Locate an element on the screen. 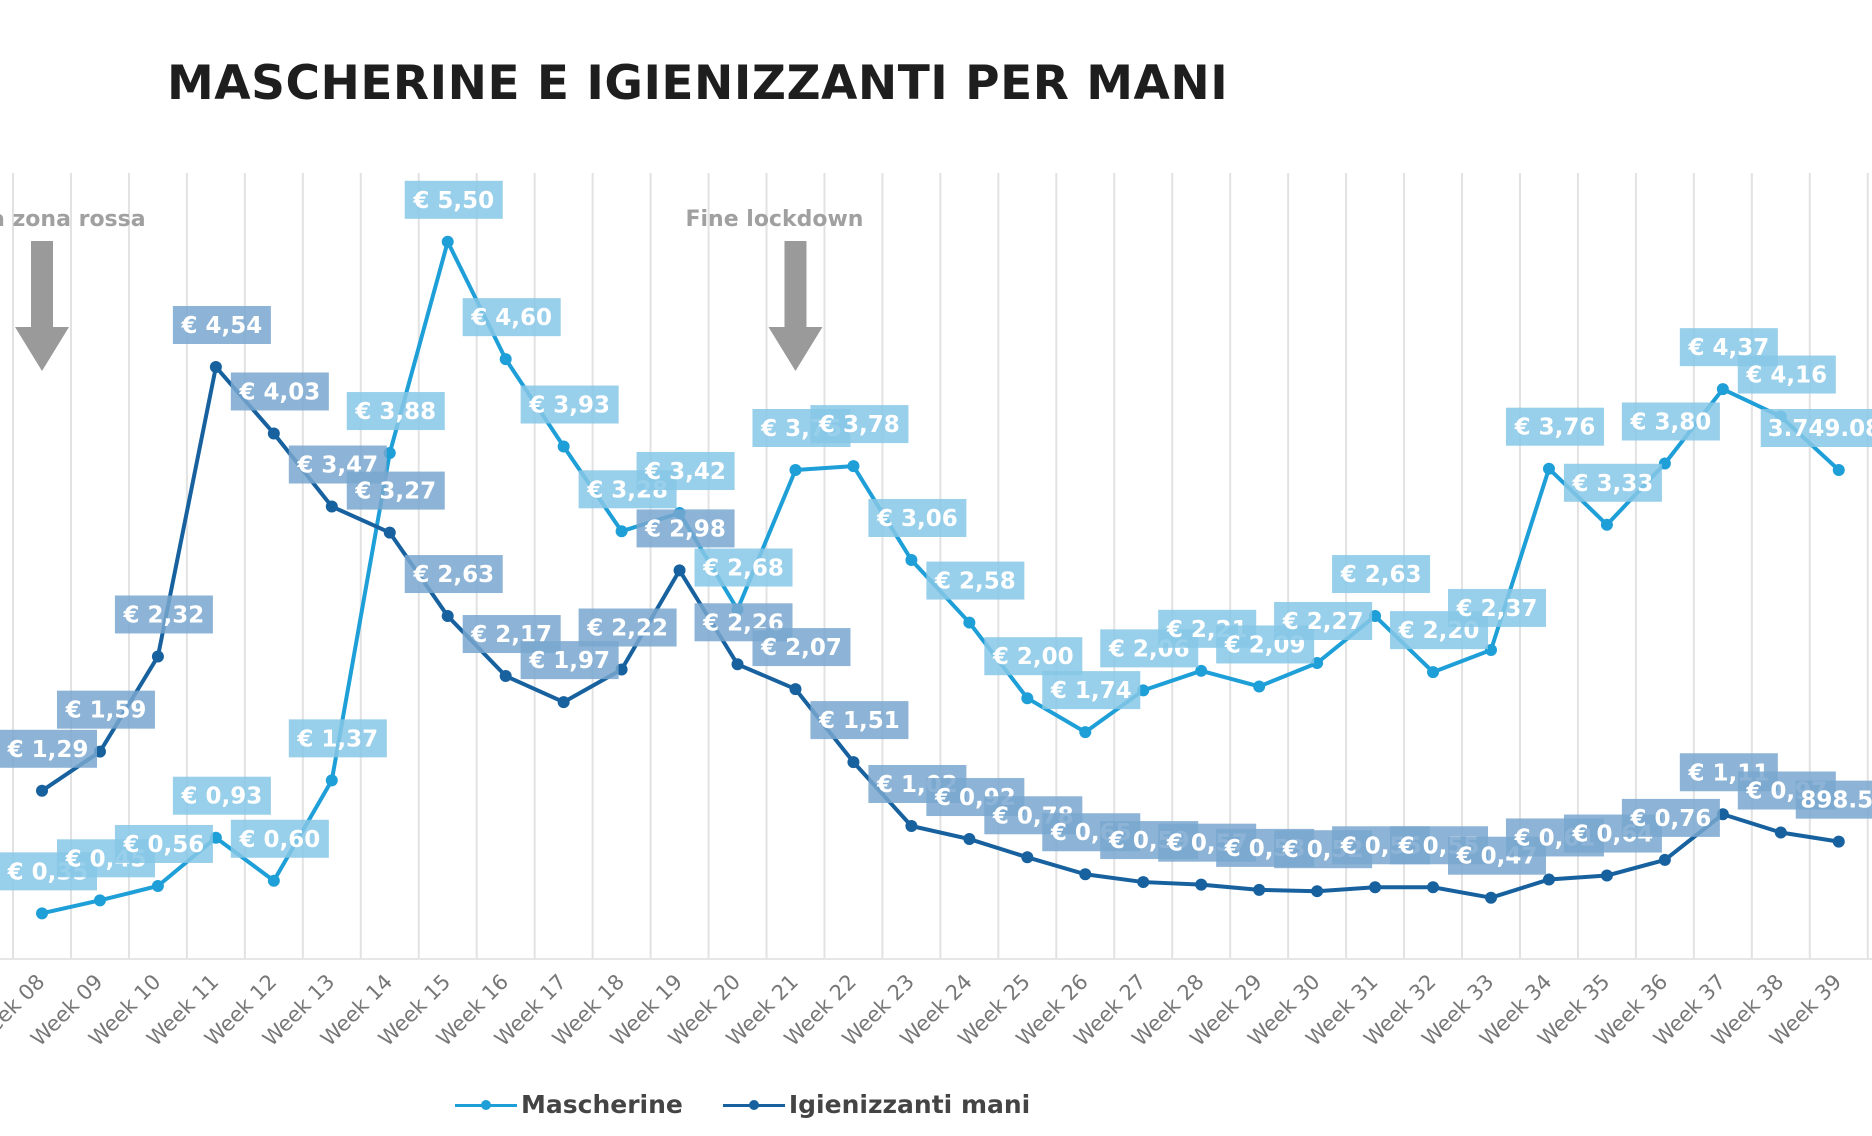  data-label: € 2,98 is located at coordinates (685, 529).